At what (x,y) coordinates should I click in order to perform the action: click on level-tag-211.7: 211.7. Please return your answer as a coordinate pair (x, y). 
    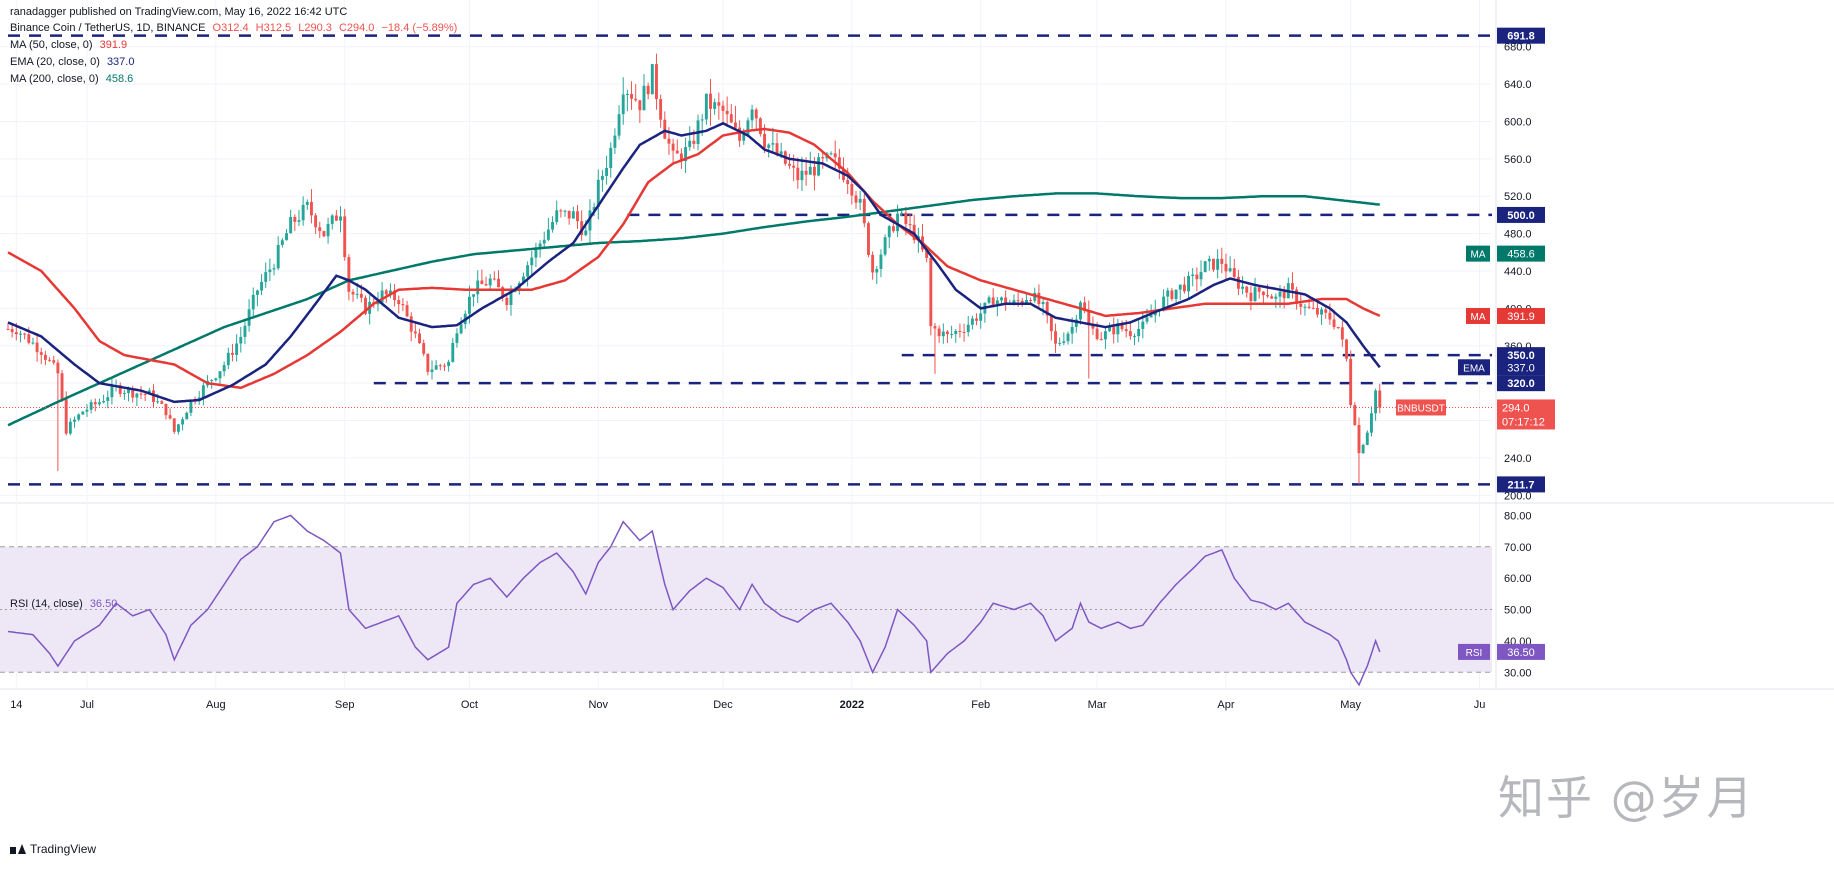
    Looking at the image, I should click on (1521, 484).